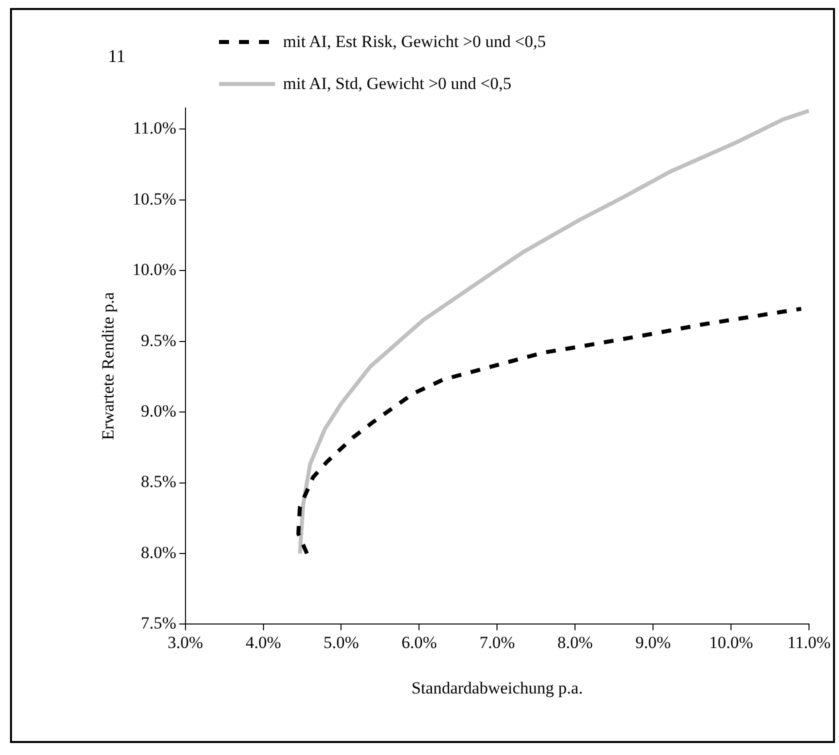 The width and height of the screenshot is (839, 755). I want to click on y-tick-label: 11.0%, so click(154, 128).